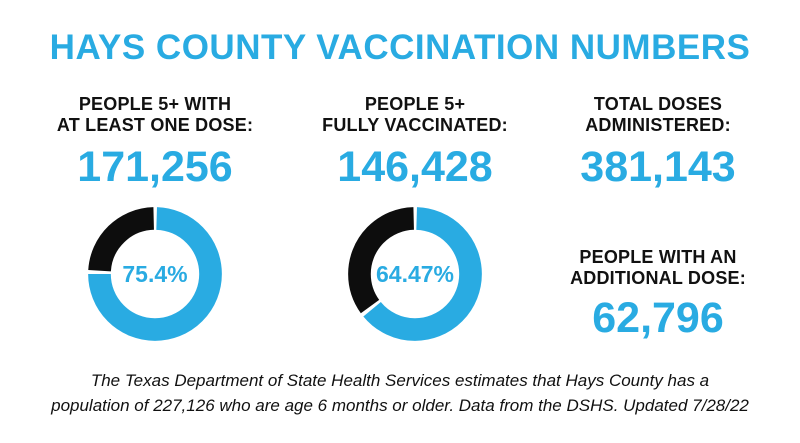 The image size is (800, 443). I want to click on stat-total-doses-label: TOTAL DOSES ADMINISTERED:, so click(658, 115).